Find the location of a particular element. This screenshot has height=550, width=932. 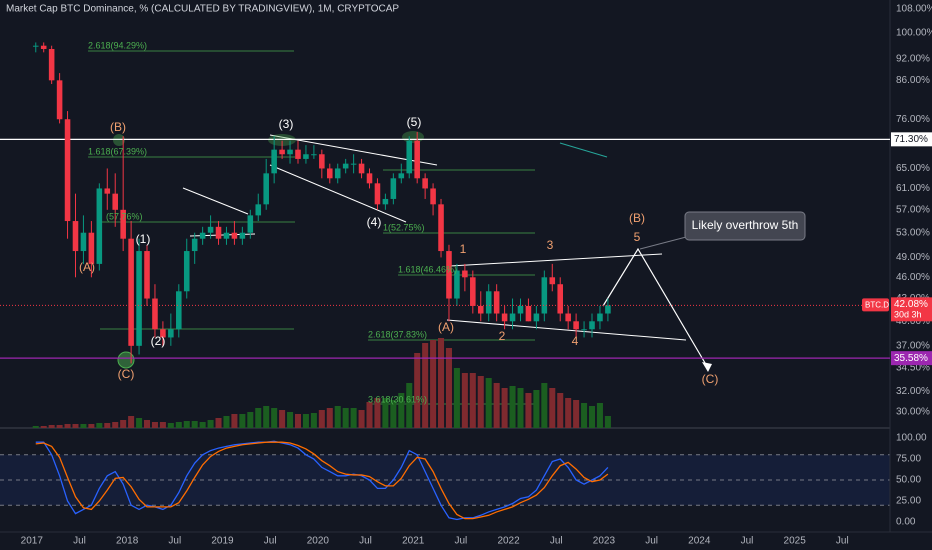

y-tick-label: 34.50% is located at coordinates (913, 367).